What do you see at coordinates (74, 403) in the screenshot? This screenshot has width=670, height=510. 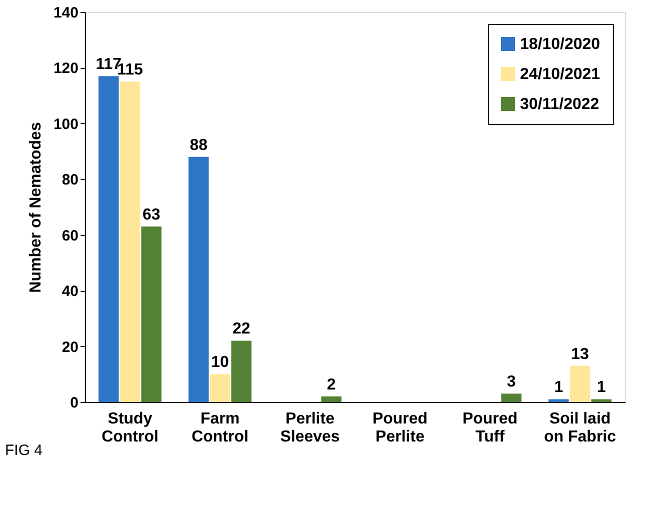 I see `y-tick-label: 0` at bounding box center [74, 403].